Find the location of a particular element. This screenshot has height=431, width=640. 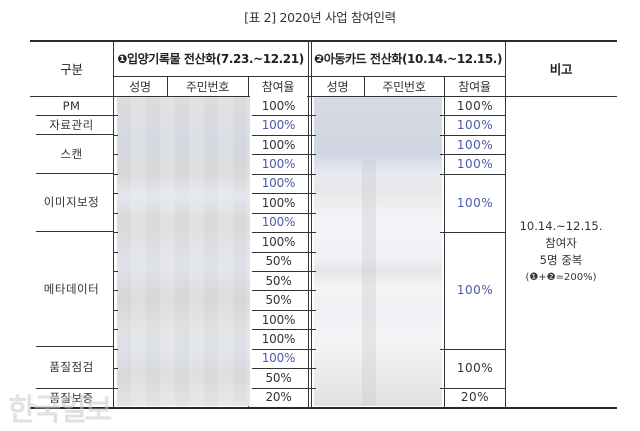

remarks-line-4: (❶+❷=200%) is located at coordinates (561, 277).